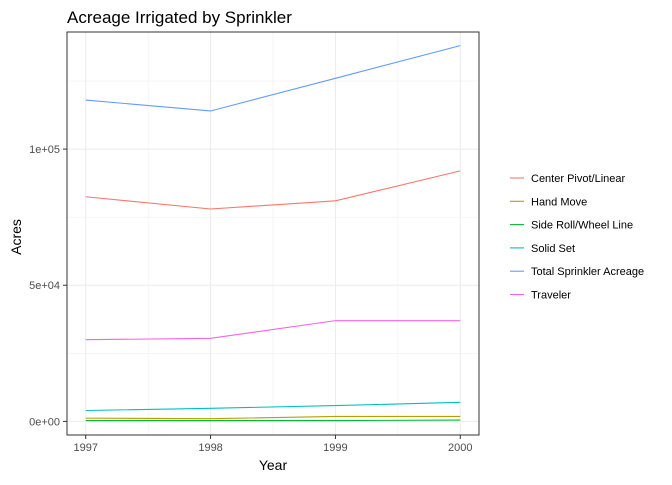 This screenshot has width=672, height=485. Describe the element at coordinates (553, 249) in the screenshot. I see `legend-label: Solid Set` at that location.